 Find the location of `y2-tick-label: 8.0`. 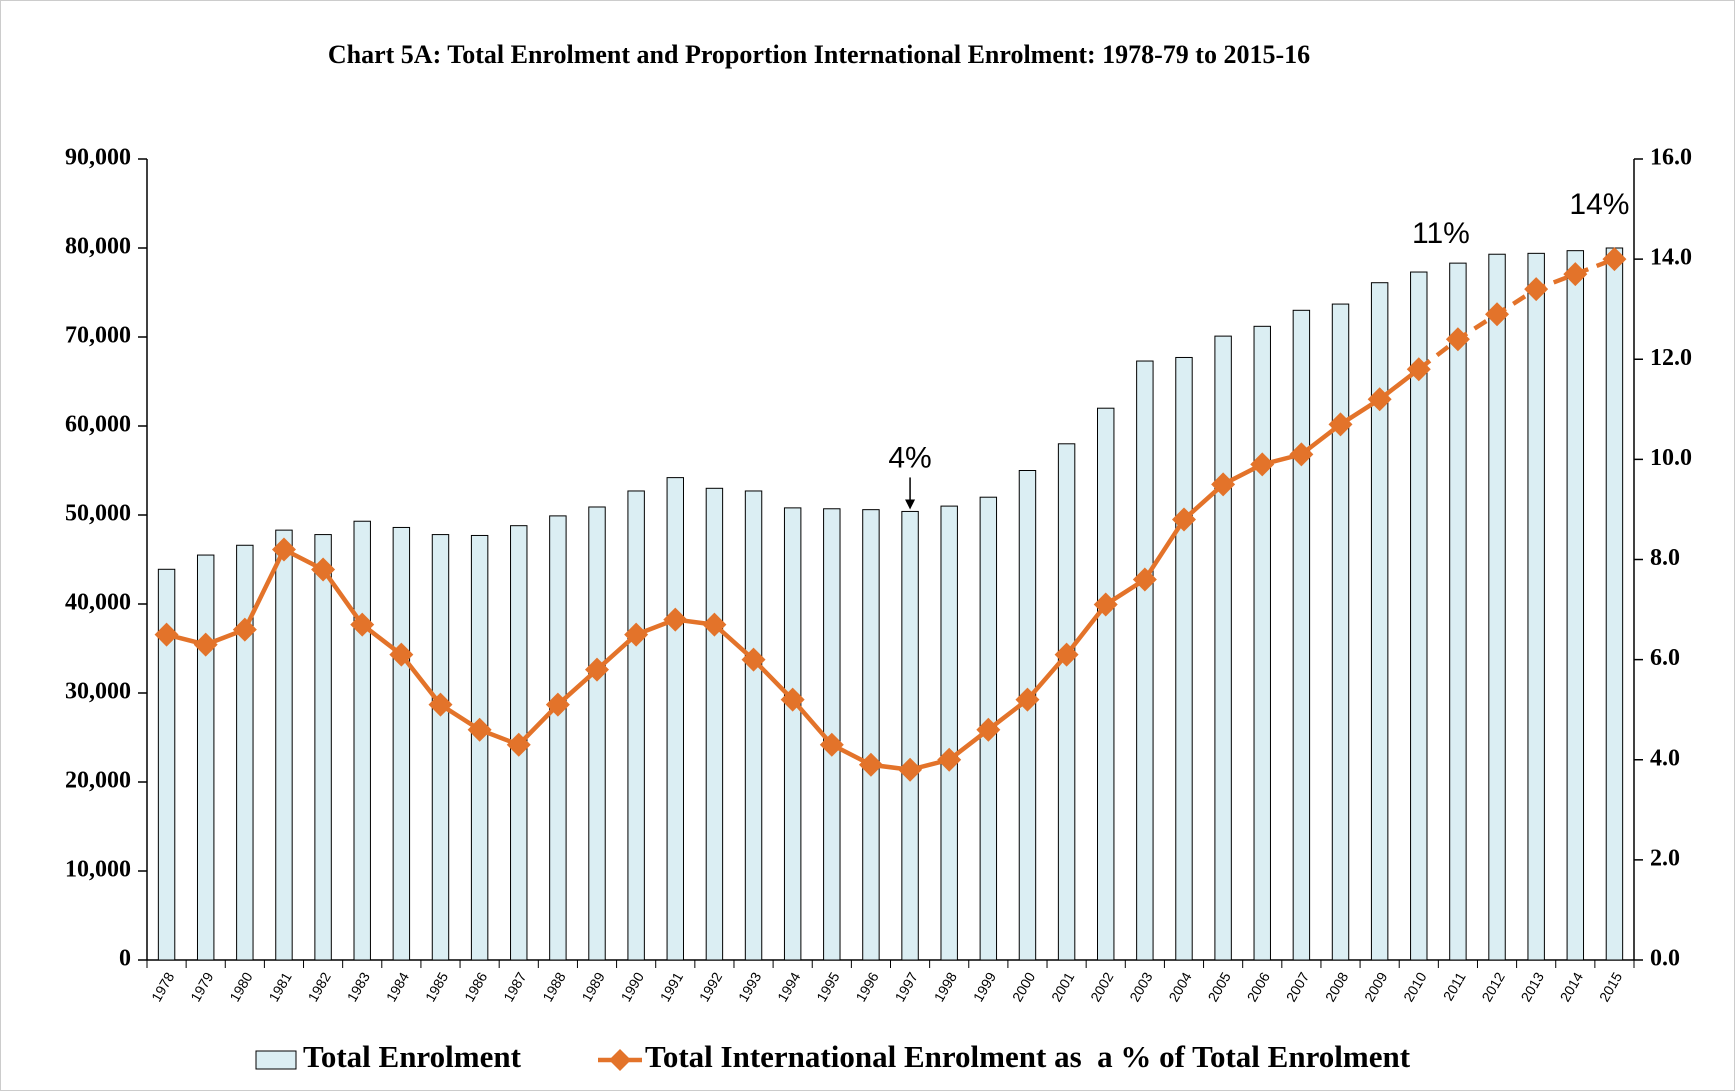

y2-tick-label: 8.0 is located at coordinates (1665, 558).